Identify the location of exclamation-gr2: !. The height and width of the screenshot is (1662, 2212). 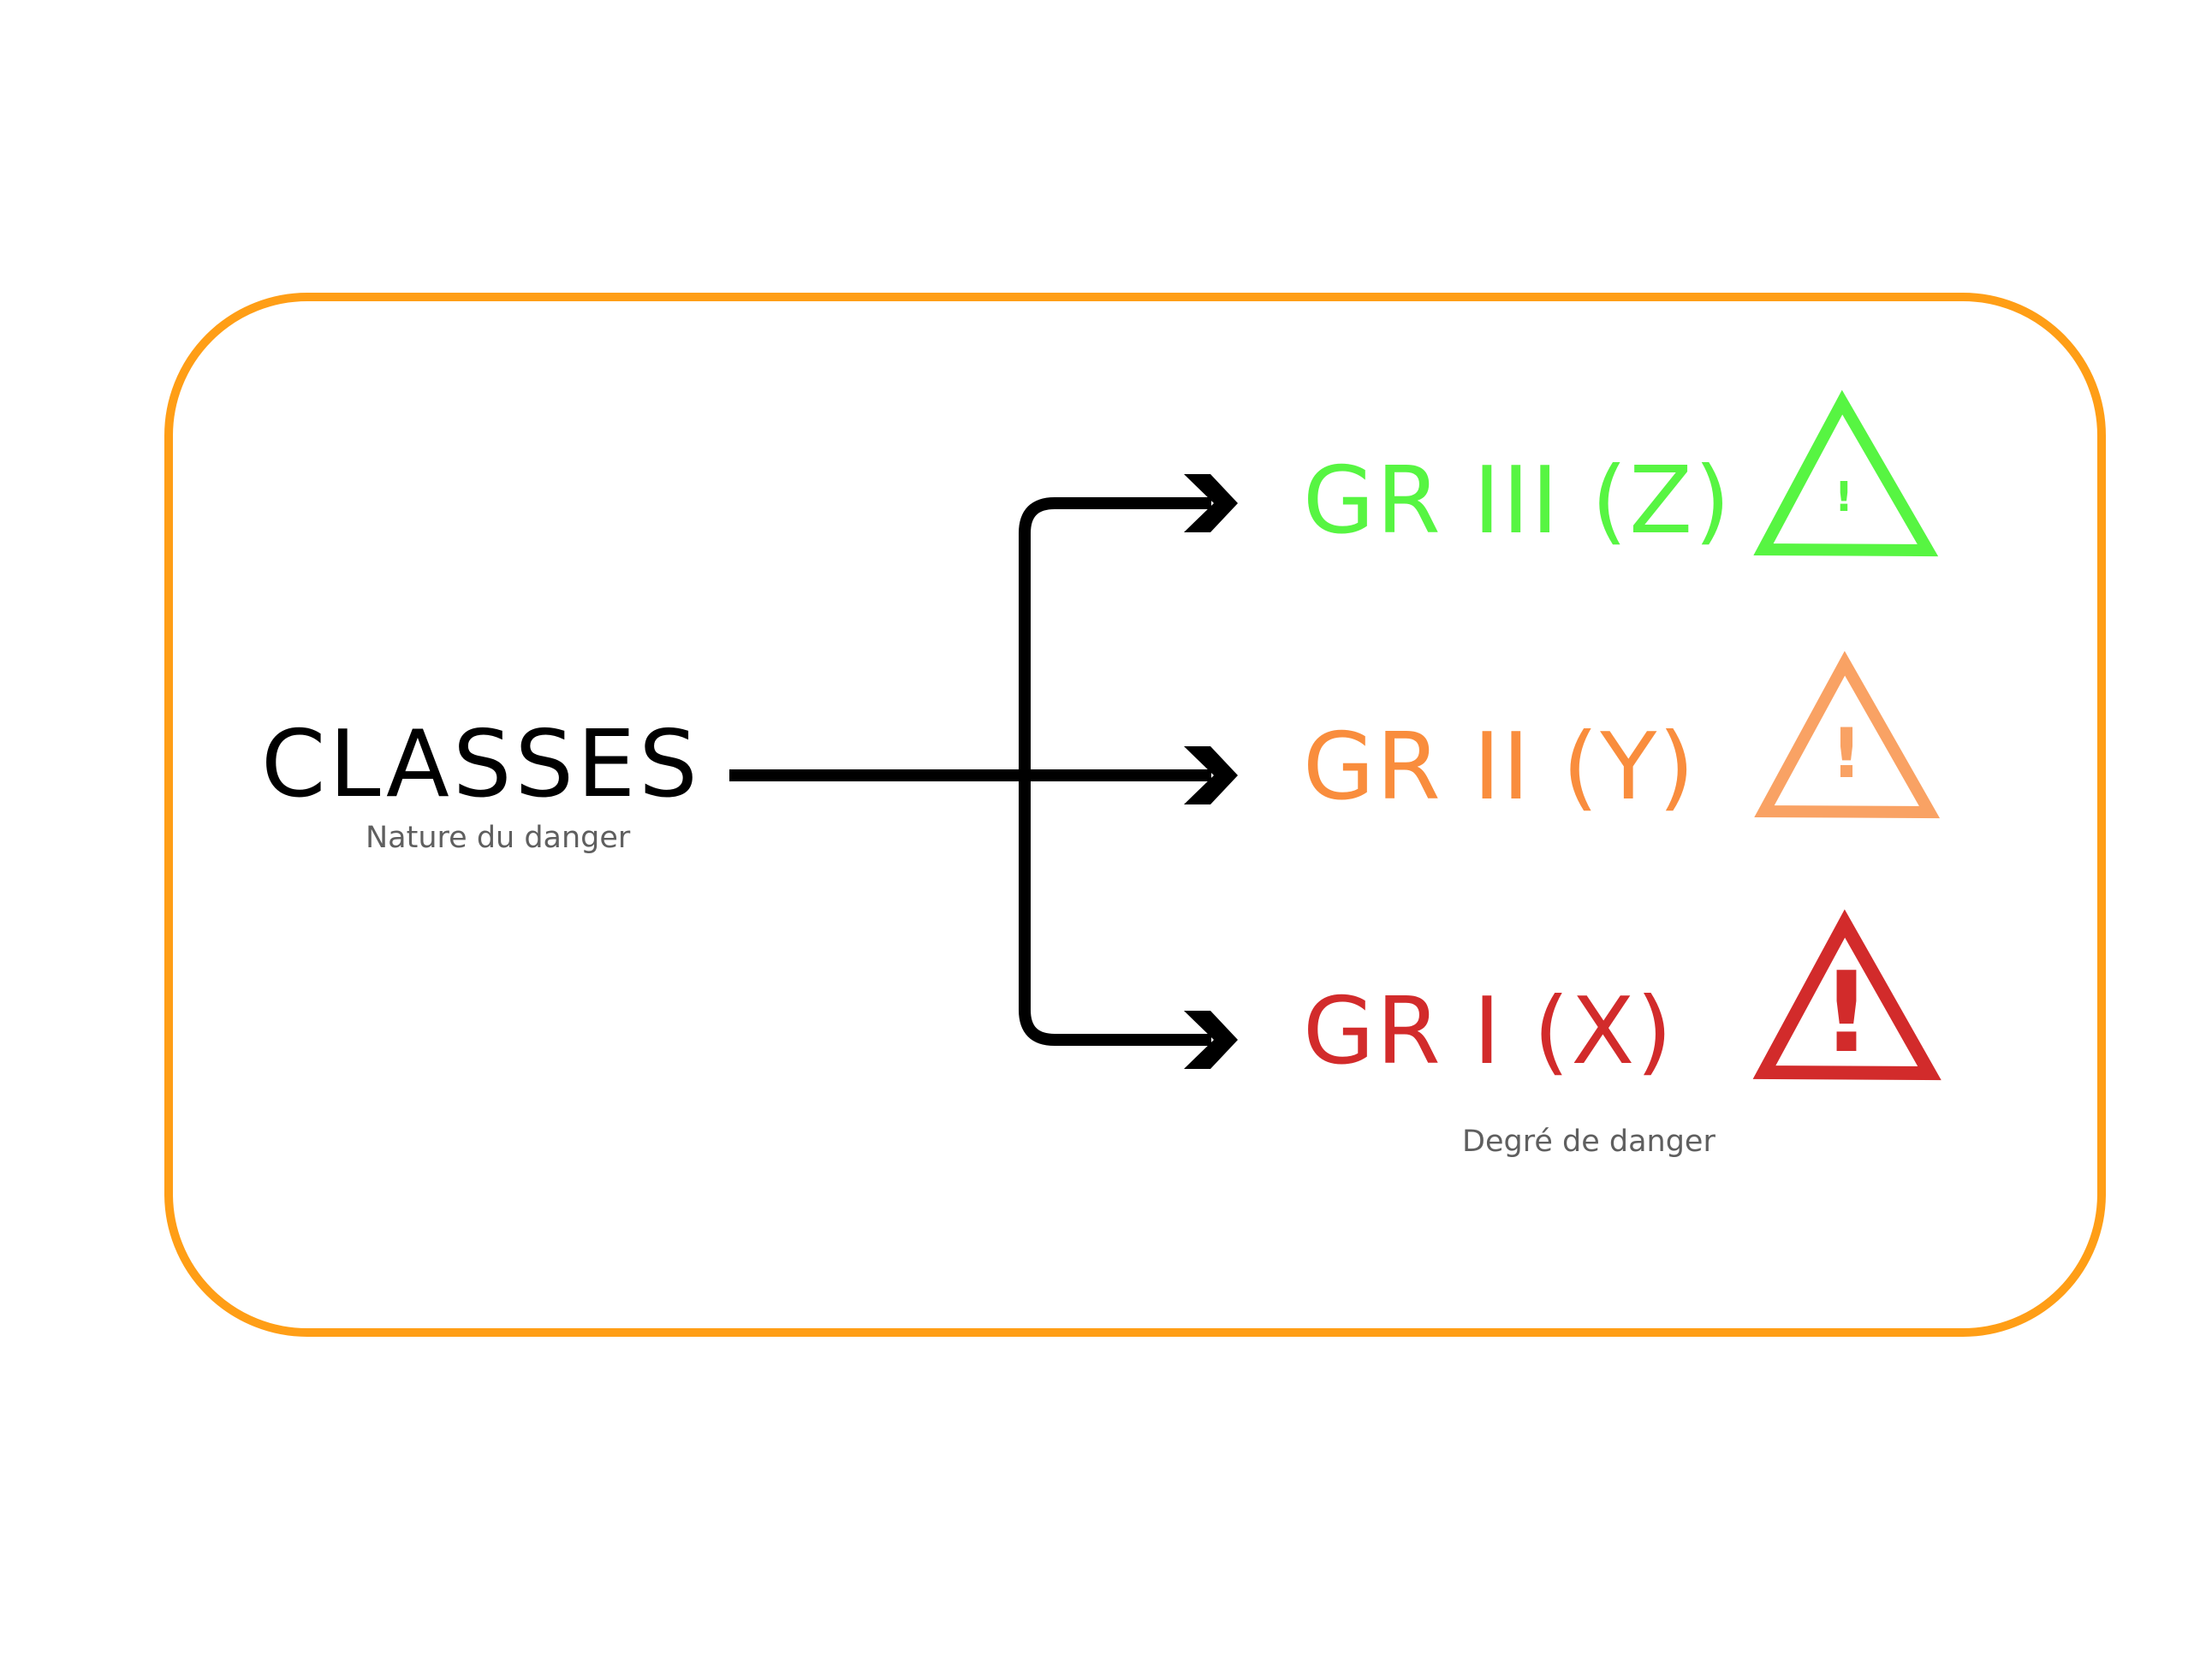
(1846, 754).